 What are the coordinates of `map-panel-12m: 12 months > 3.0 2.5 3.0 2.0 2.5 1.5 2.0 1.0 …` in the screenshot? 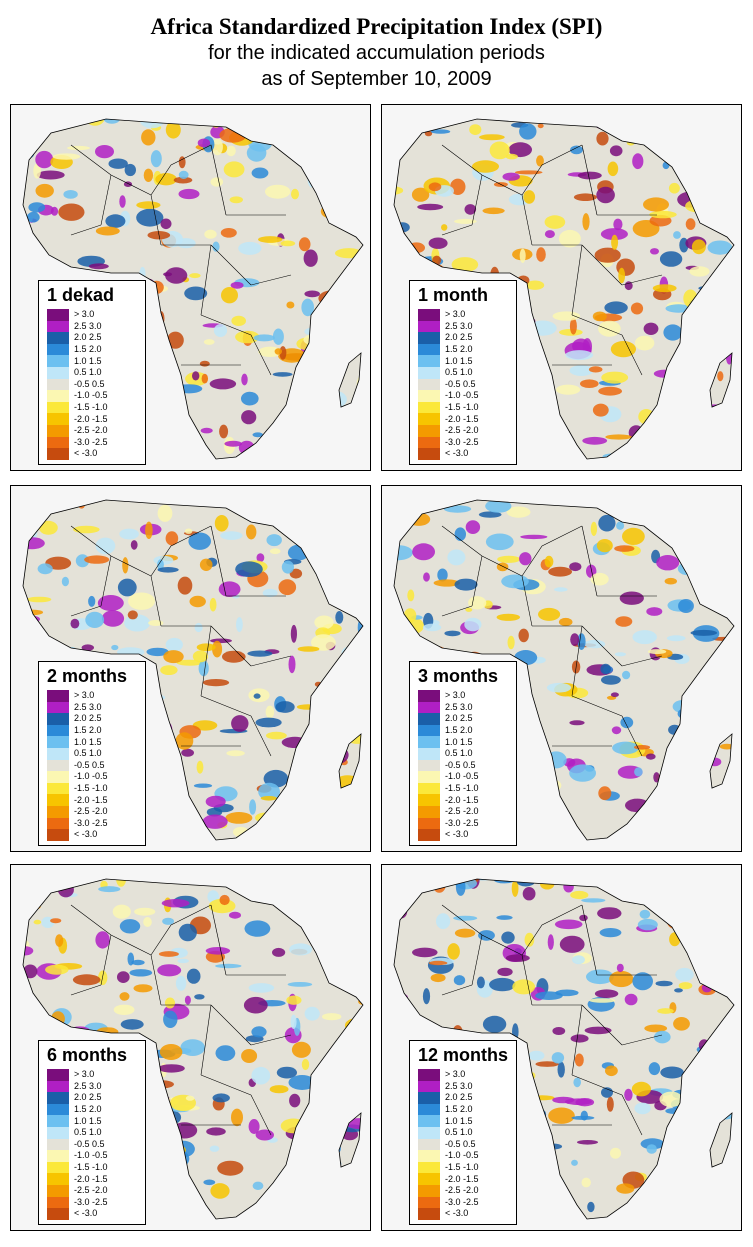 It's located at (561, 1047).